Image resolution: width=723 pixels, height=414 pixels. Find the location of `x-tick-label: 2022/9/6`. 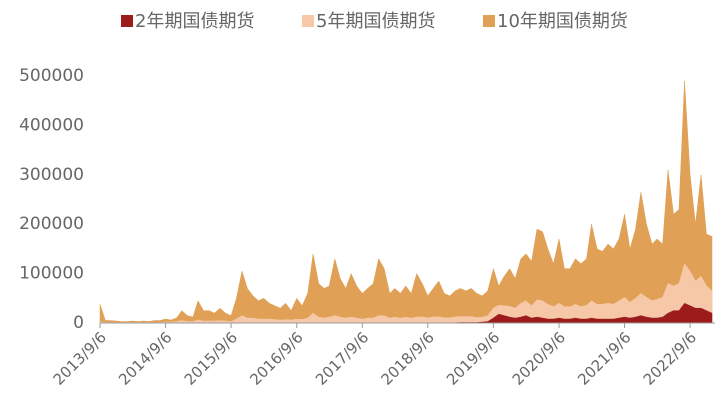

x-tick-label: 2022/9/6 is located at coordinates (670, 358).